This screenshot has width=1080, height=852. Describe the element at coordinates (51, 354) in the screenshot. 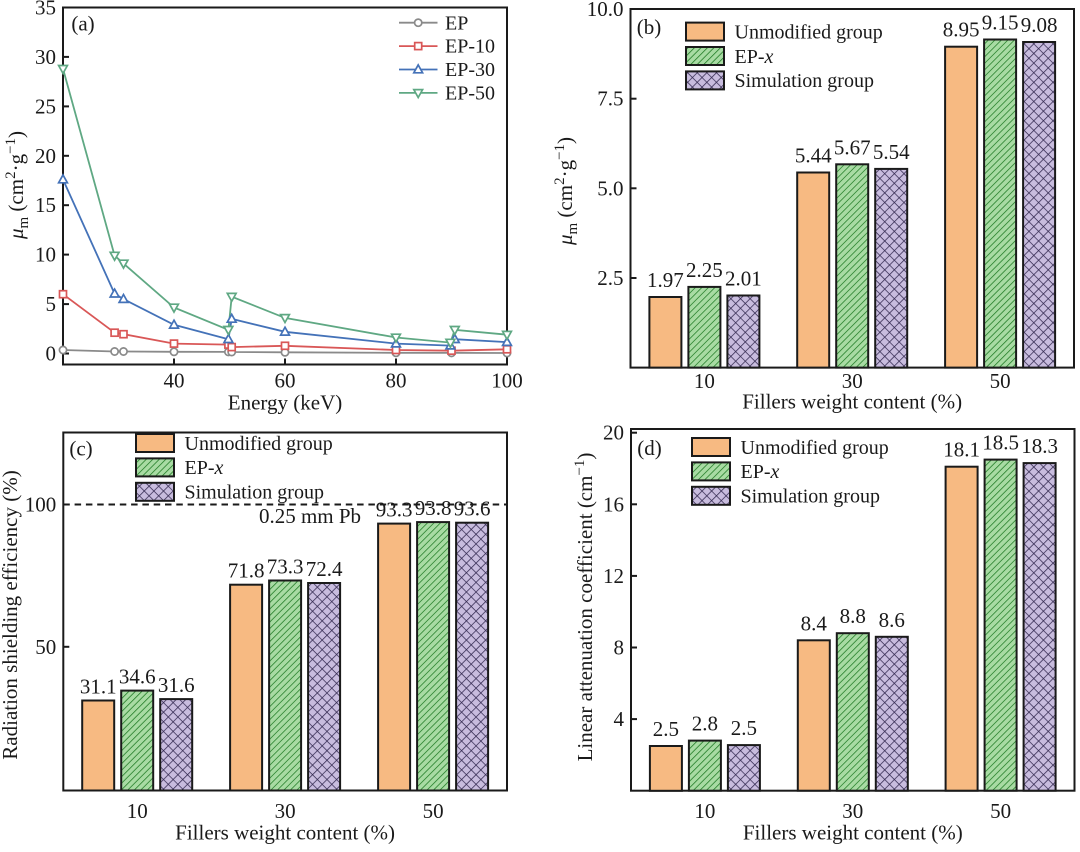

I see `svg-text: 0` at that location.